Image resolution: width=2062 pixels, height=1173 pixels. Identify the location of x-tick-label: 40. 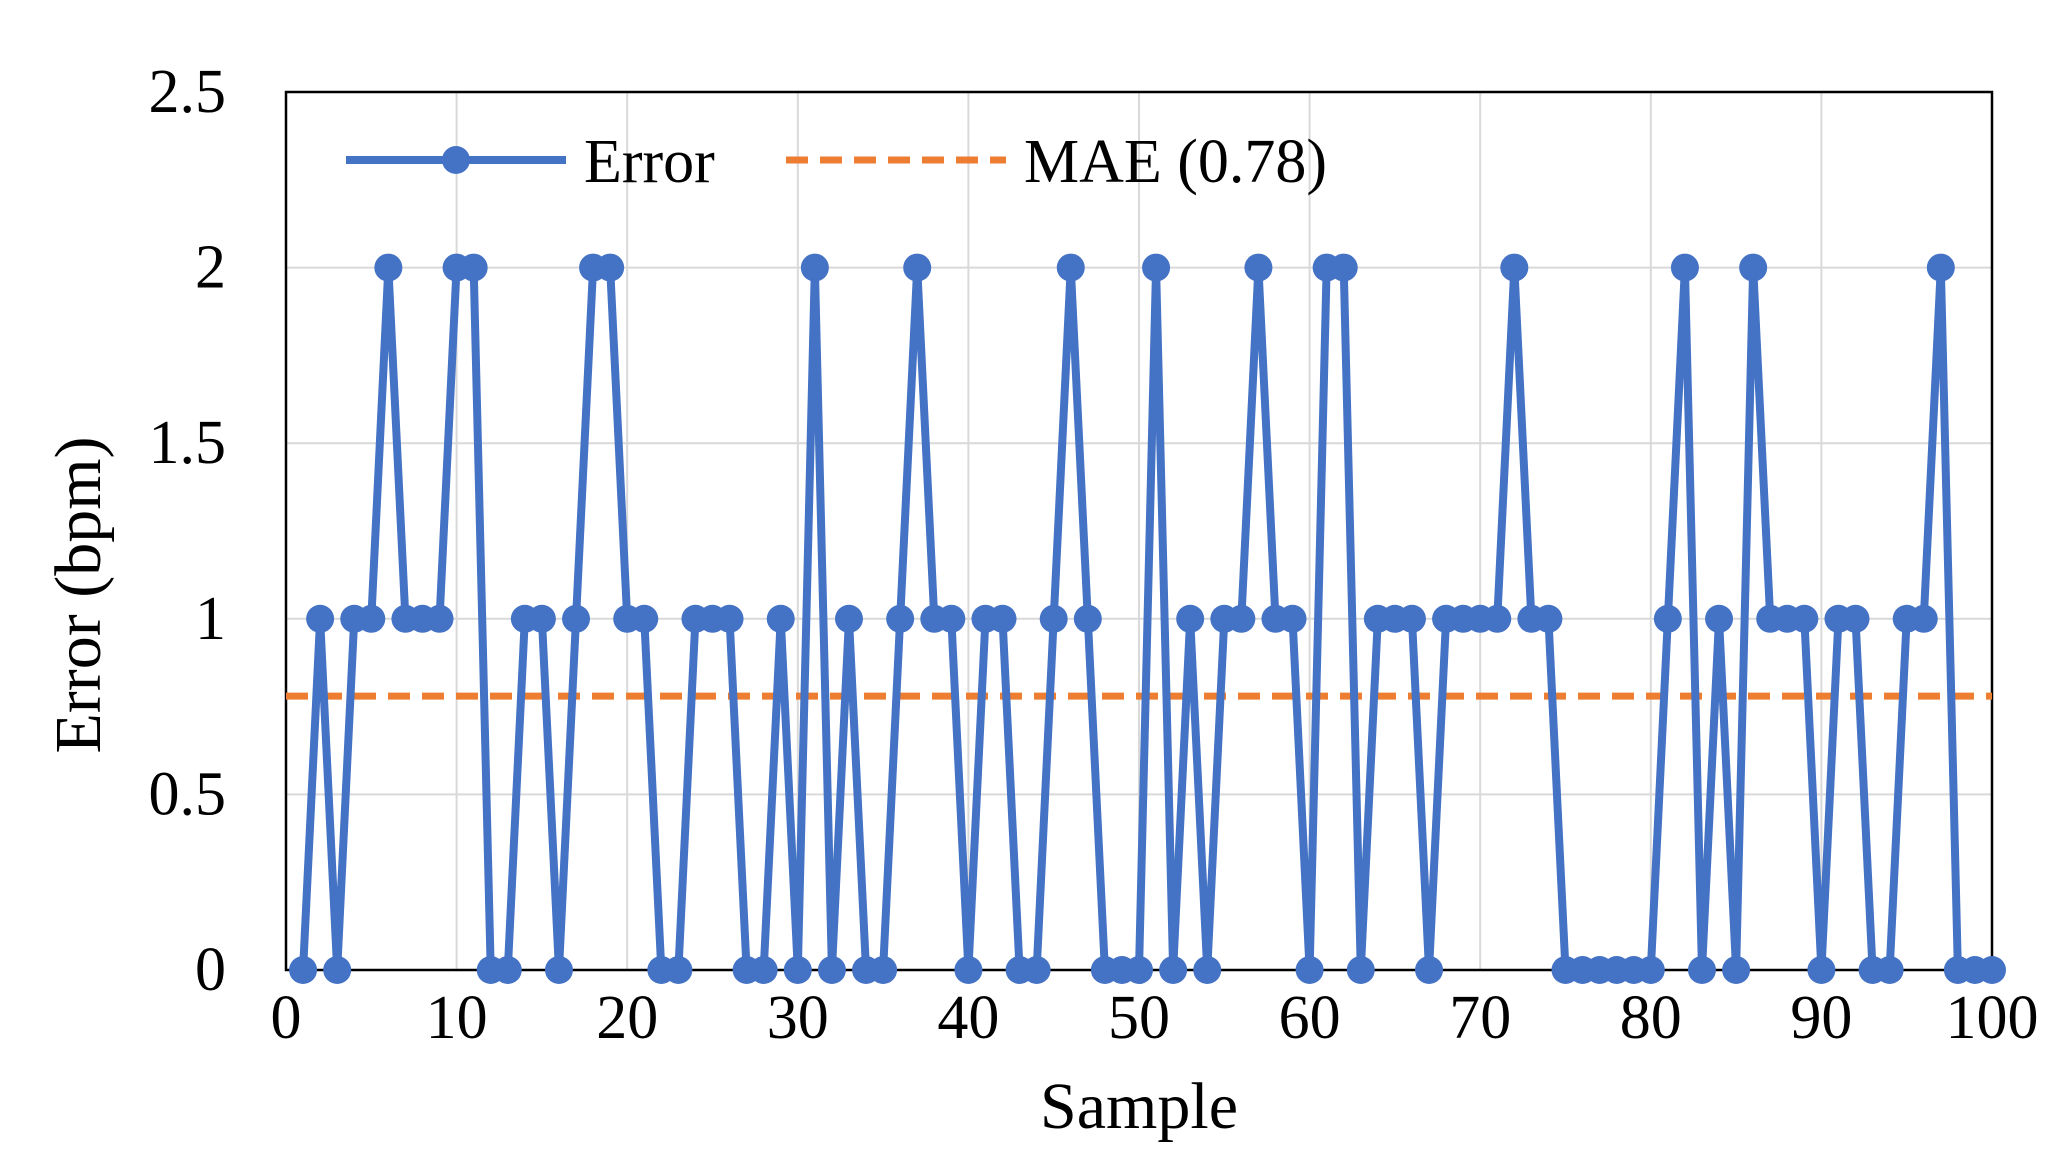
(968, 1018).